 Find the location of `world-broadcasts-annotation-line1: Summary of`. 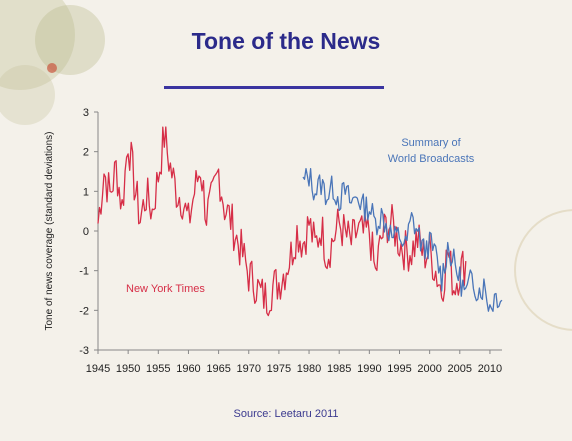

world-broadcasts-annotation-line1: Summary of is located at coordinates (431, 143).